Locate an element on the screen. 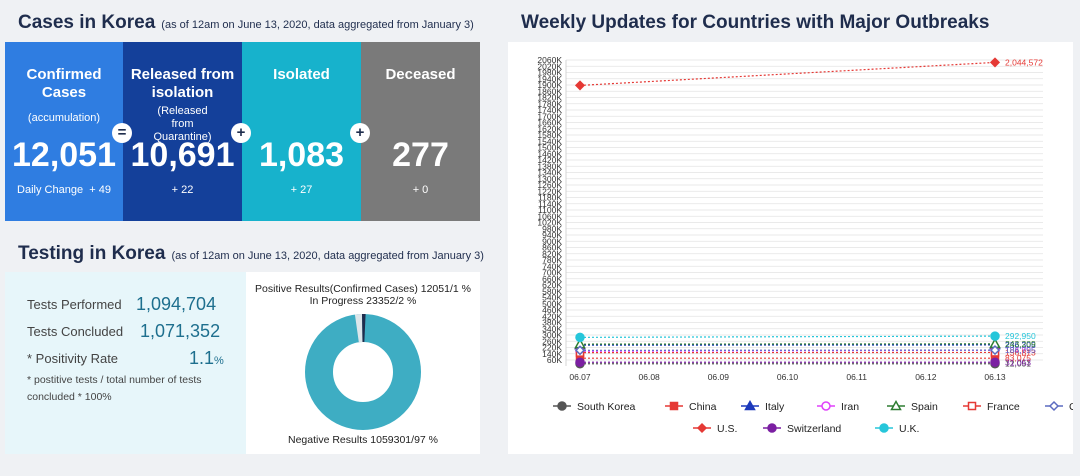 This screenshot has height=476, width=1080. legend-item-u-s: U.S. is located at coordinates (715, 428).